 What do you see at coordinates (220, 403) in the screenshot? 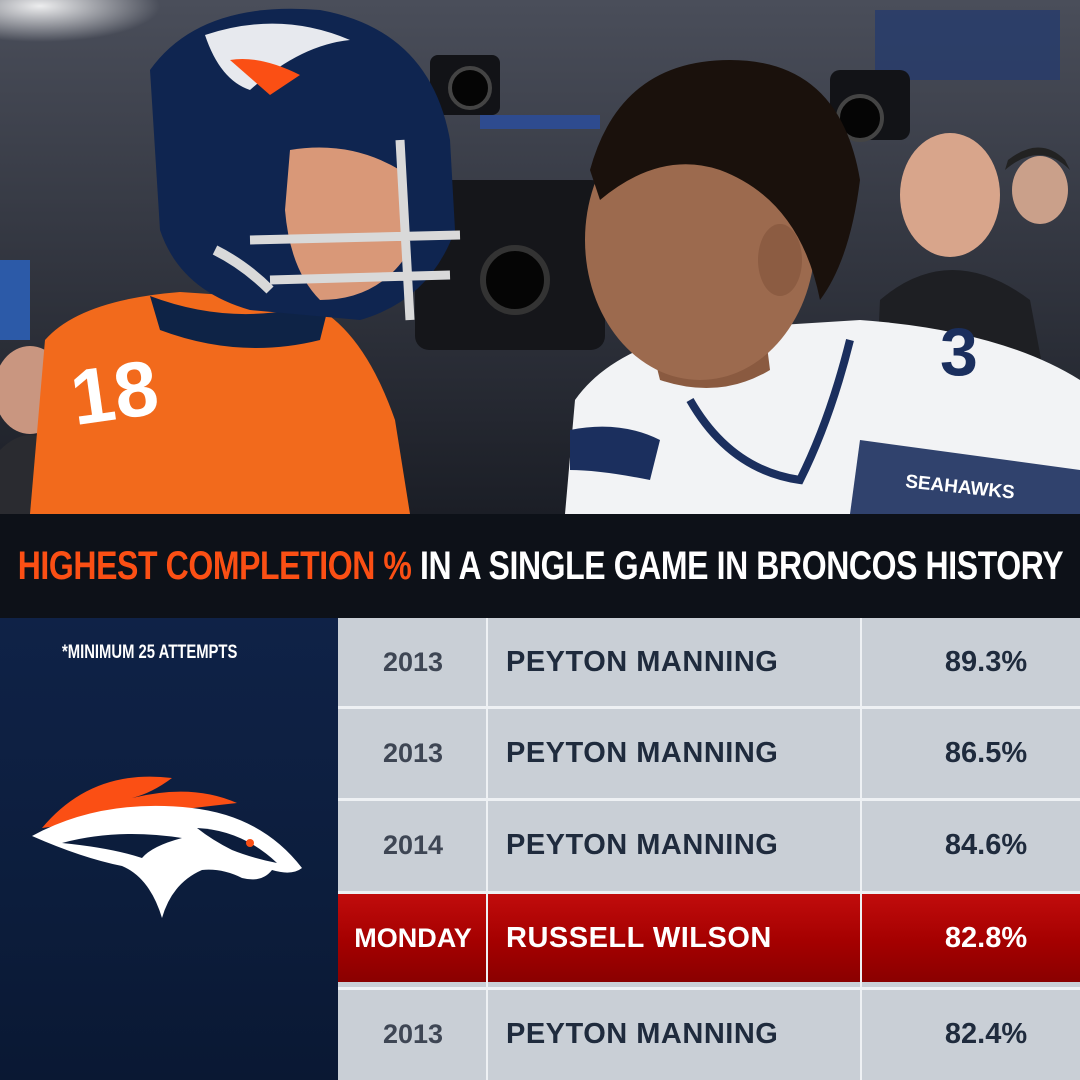
I see `broncos-jersey` at bounding box center [220, 403].